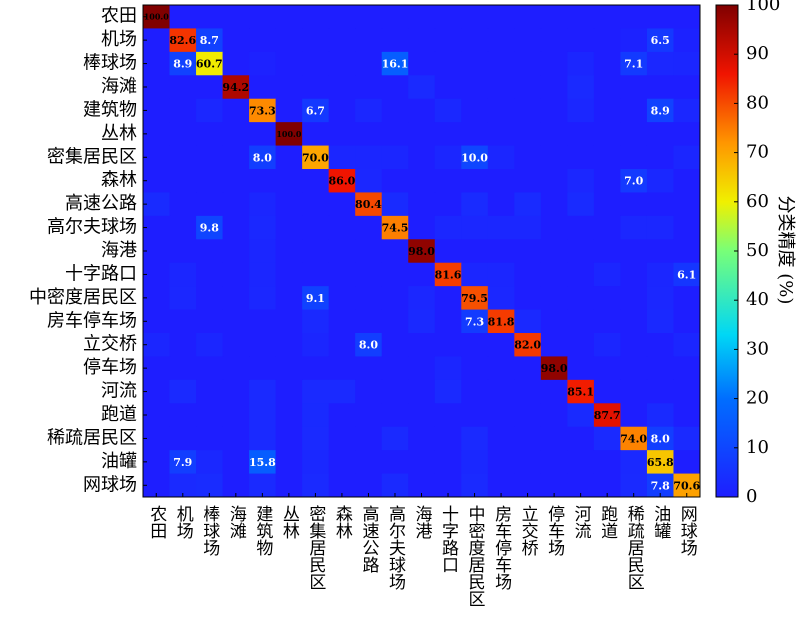  I want to click on cell-label: 8.9, so click(182, 64).